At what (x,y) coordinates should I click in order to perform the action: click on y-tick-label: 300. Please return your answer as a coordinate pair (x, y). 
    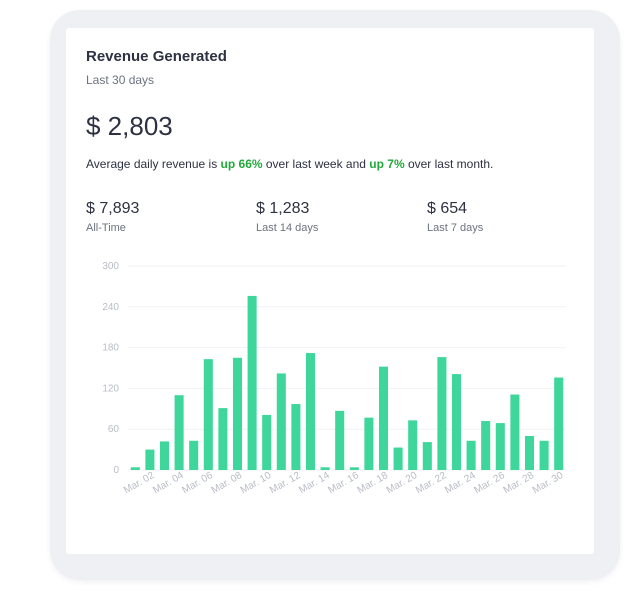
    Looking at the image, I should click on (110, 266).